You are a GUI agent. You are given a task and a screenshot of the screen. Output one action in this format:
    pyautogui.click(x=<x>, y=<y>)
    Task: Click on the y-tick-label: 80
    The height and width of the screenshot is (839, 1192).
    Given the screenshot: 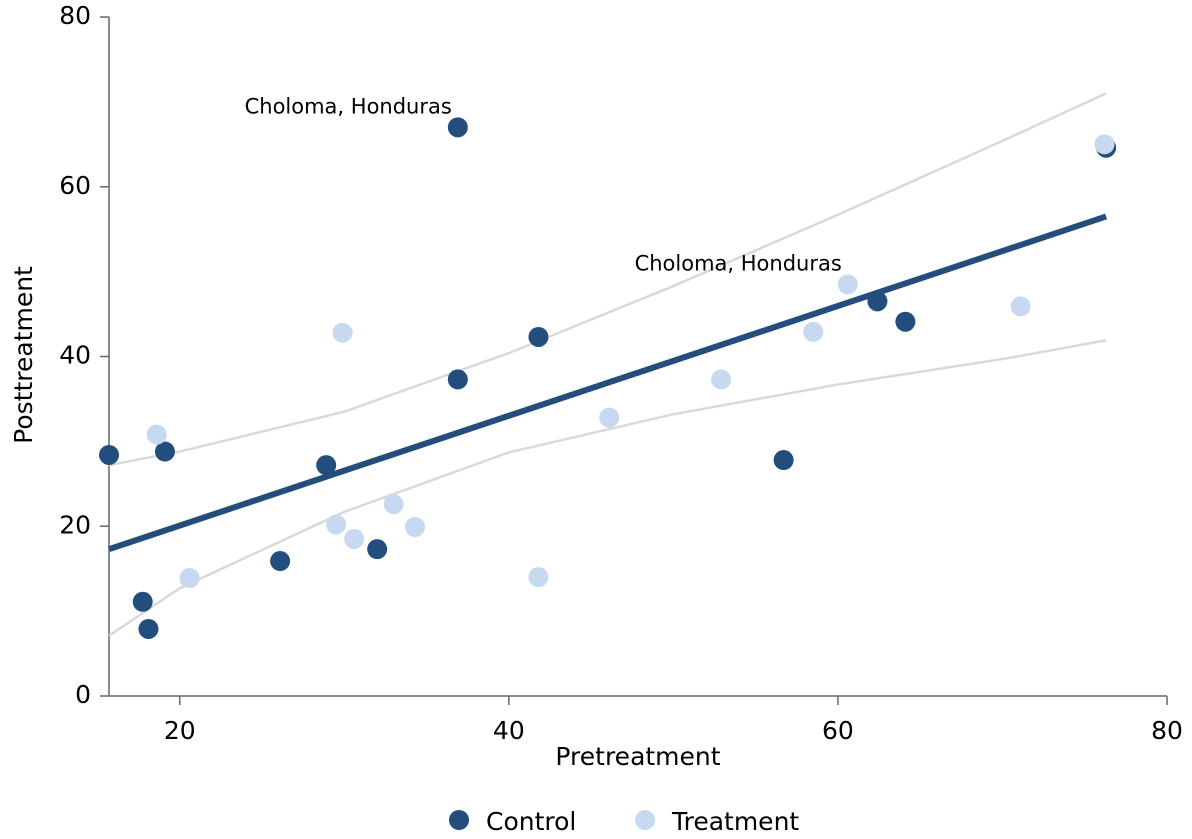 What is the action you would take?
    pyautogui.click(x=75, y=15)
    